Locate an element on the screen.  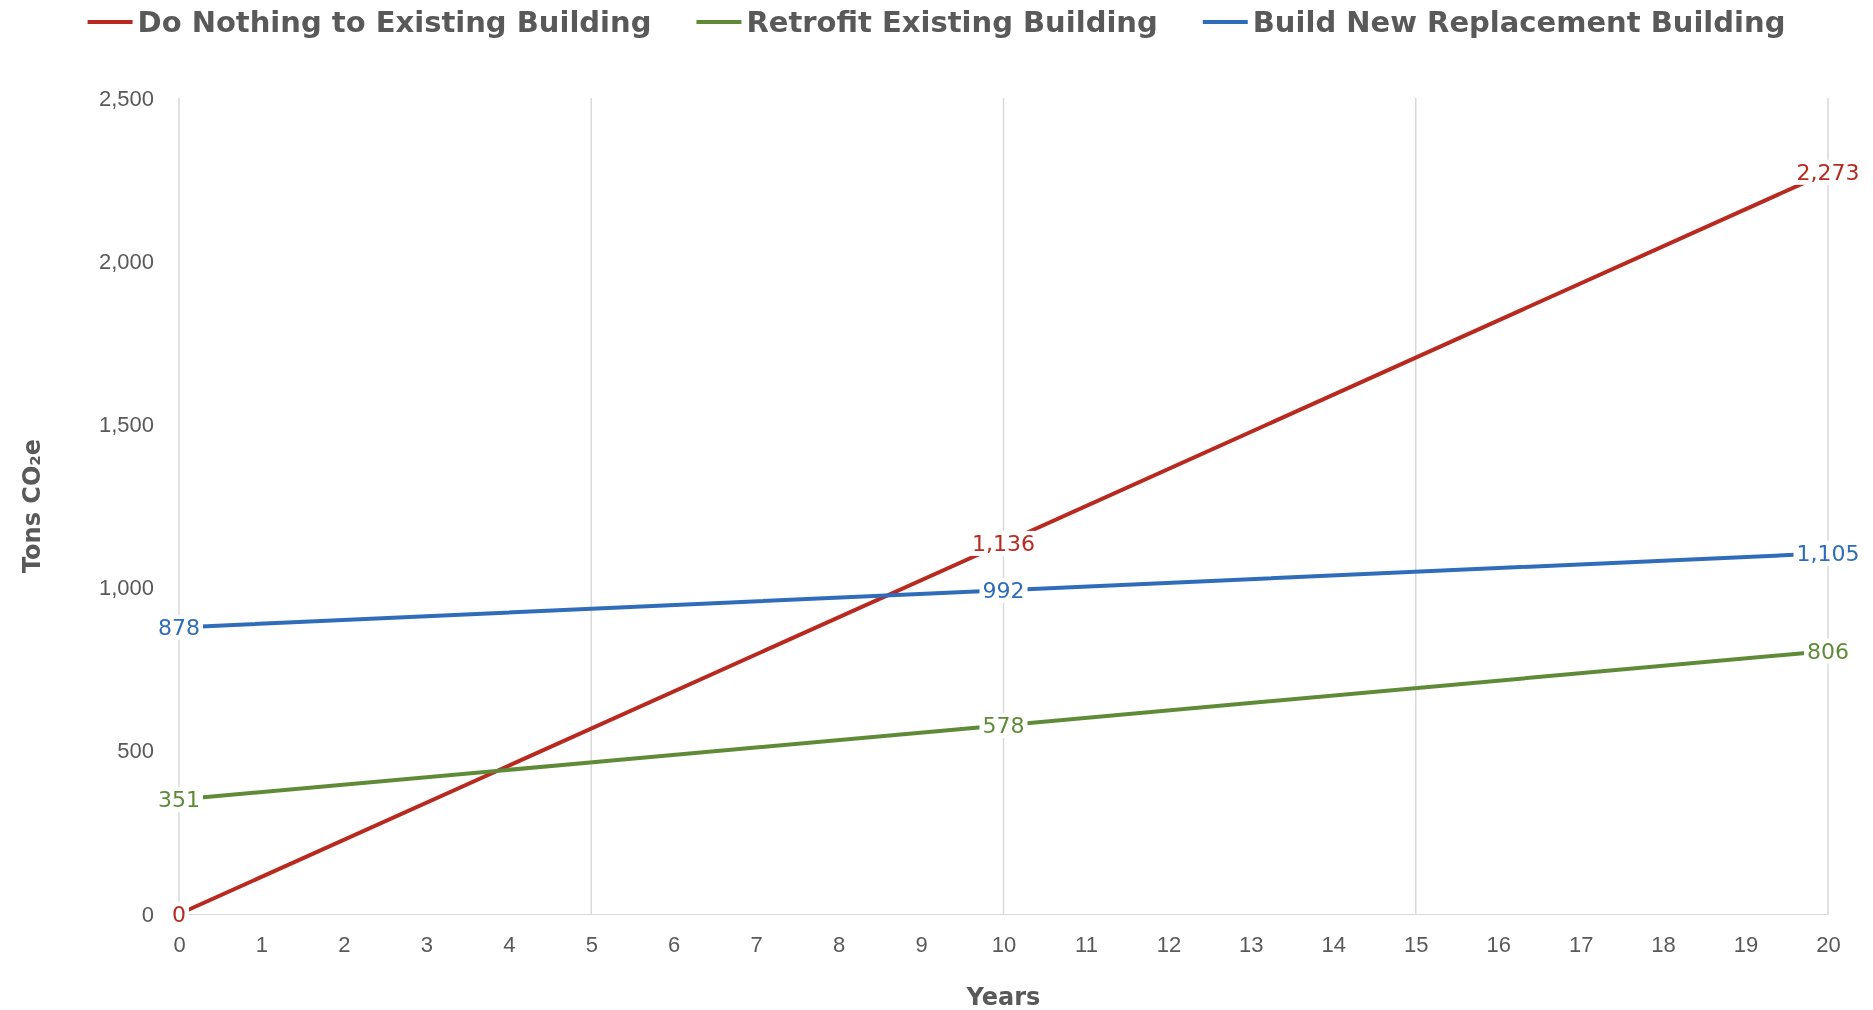
x-axis-title: Years is located at coordinates (1003, 996).